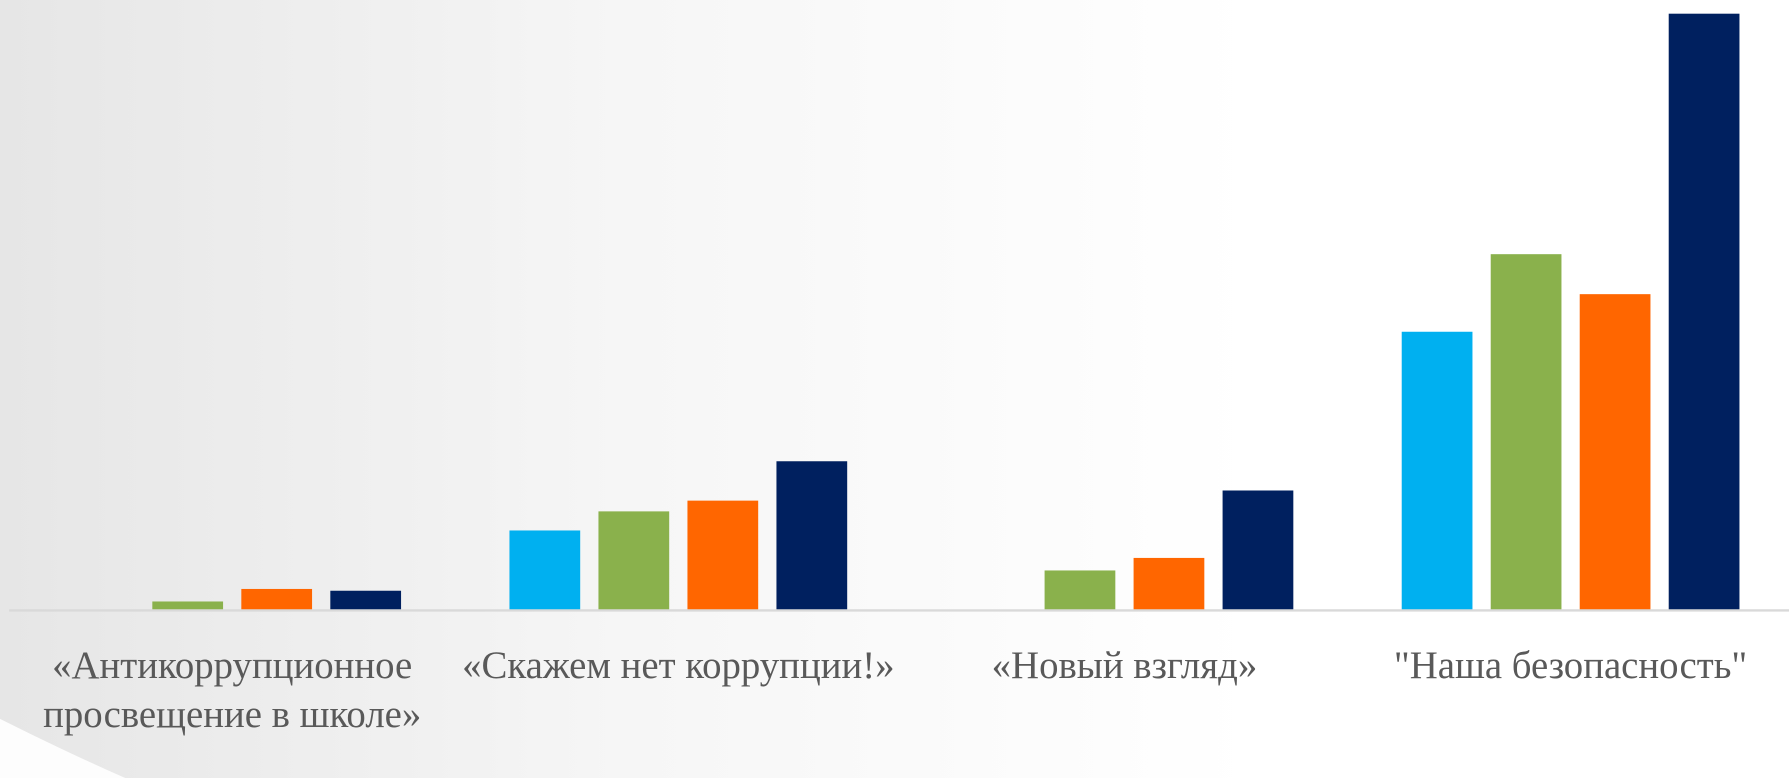  Describe the element at coordinates (232, 690) in the screenshot. I see `x-tick-label: «Антикоррупционное просвещение в школе»` at that location.